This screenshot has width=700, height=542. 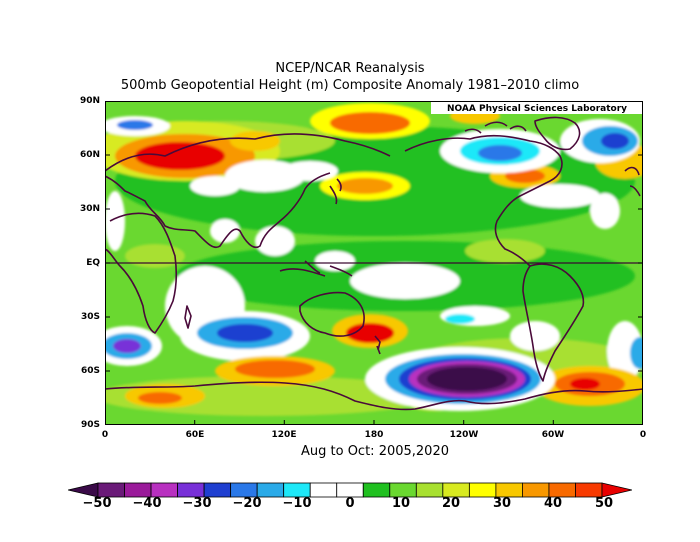 What do you see at coordinates (604, 503) in the screenshot?
I see `scale-label: 50` at bounding box center [604, 503].